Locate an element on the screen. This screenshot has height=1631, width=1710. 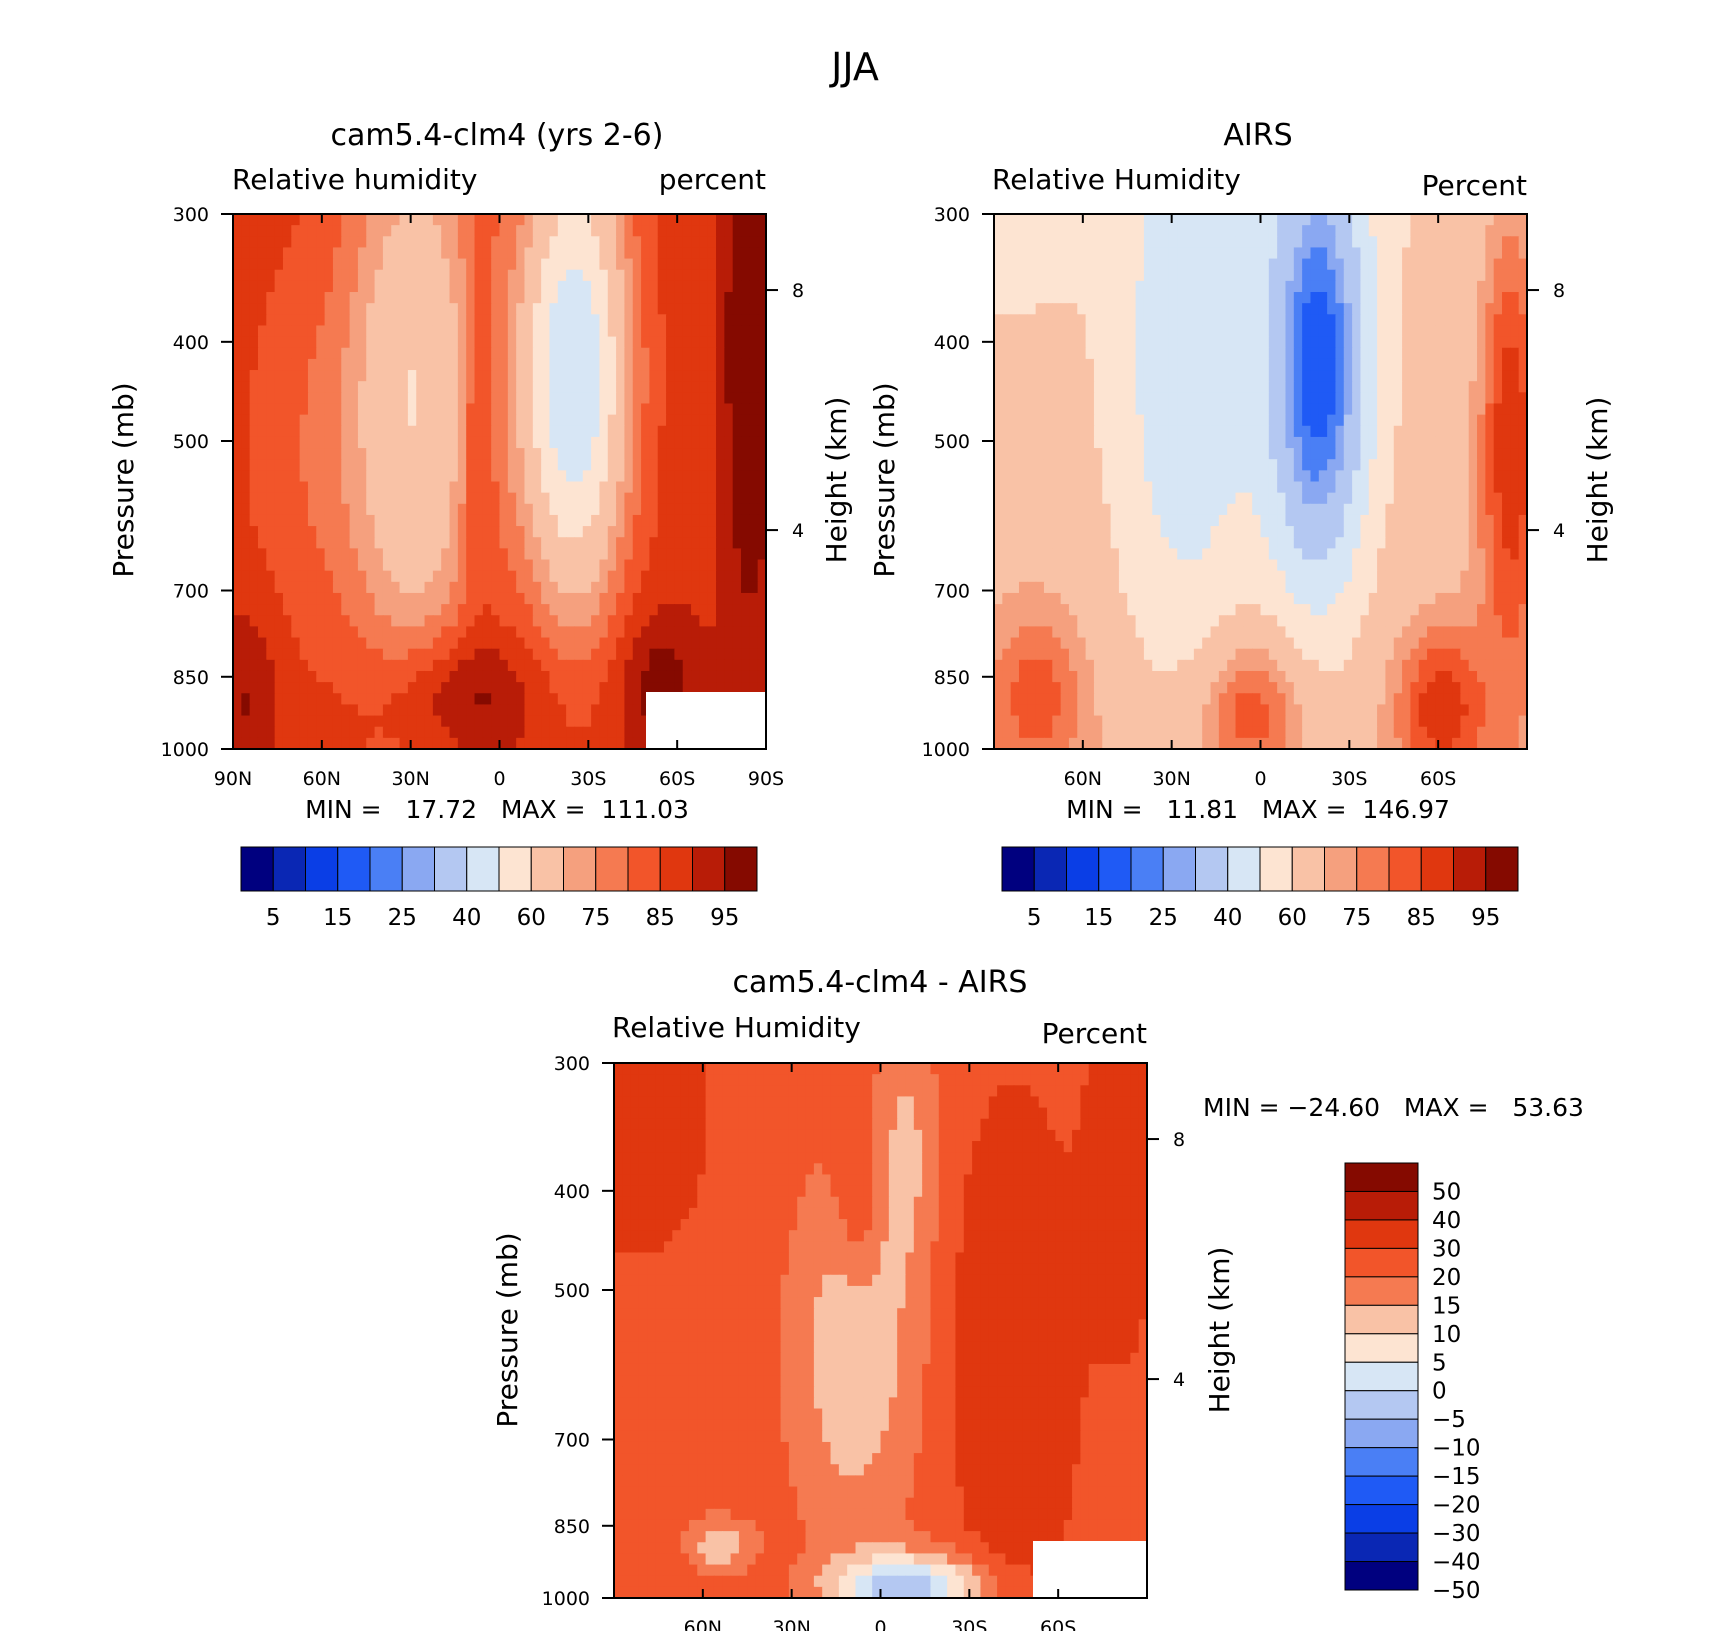
x-tick-label: 0 is located at coordinates (499, 779).